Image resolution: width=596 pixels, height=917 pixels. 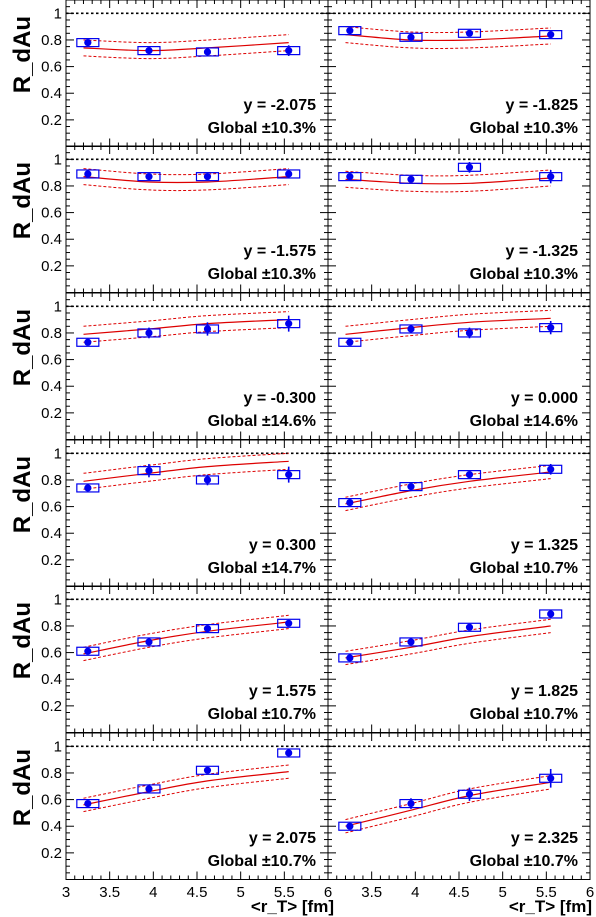 What do you see at coordinates (524, 421) in the screenshot?
I see `global-uncertainty-label: Global ±14.6%` at bounding box center [524, 421].